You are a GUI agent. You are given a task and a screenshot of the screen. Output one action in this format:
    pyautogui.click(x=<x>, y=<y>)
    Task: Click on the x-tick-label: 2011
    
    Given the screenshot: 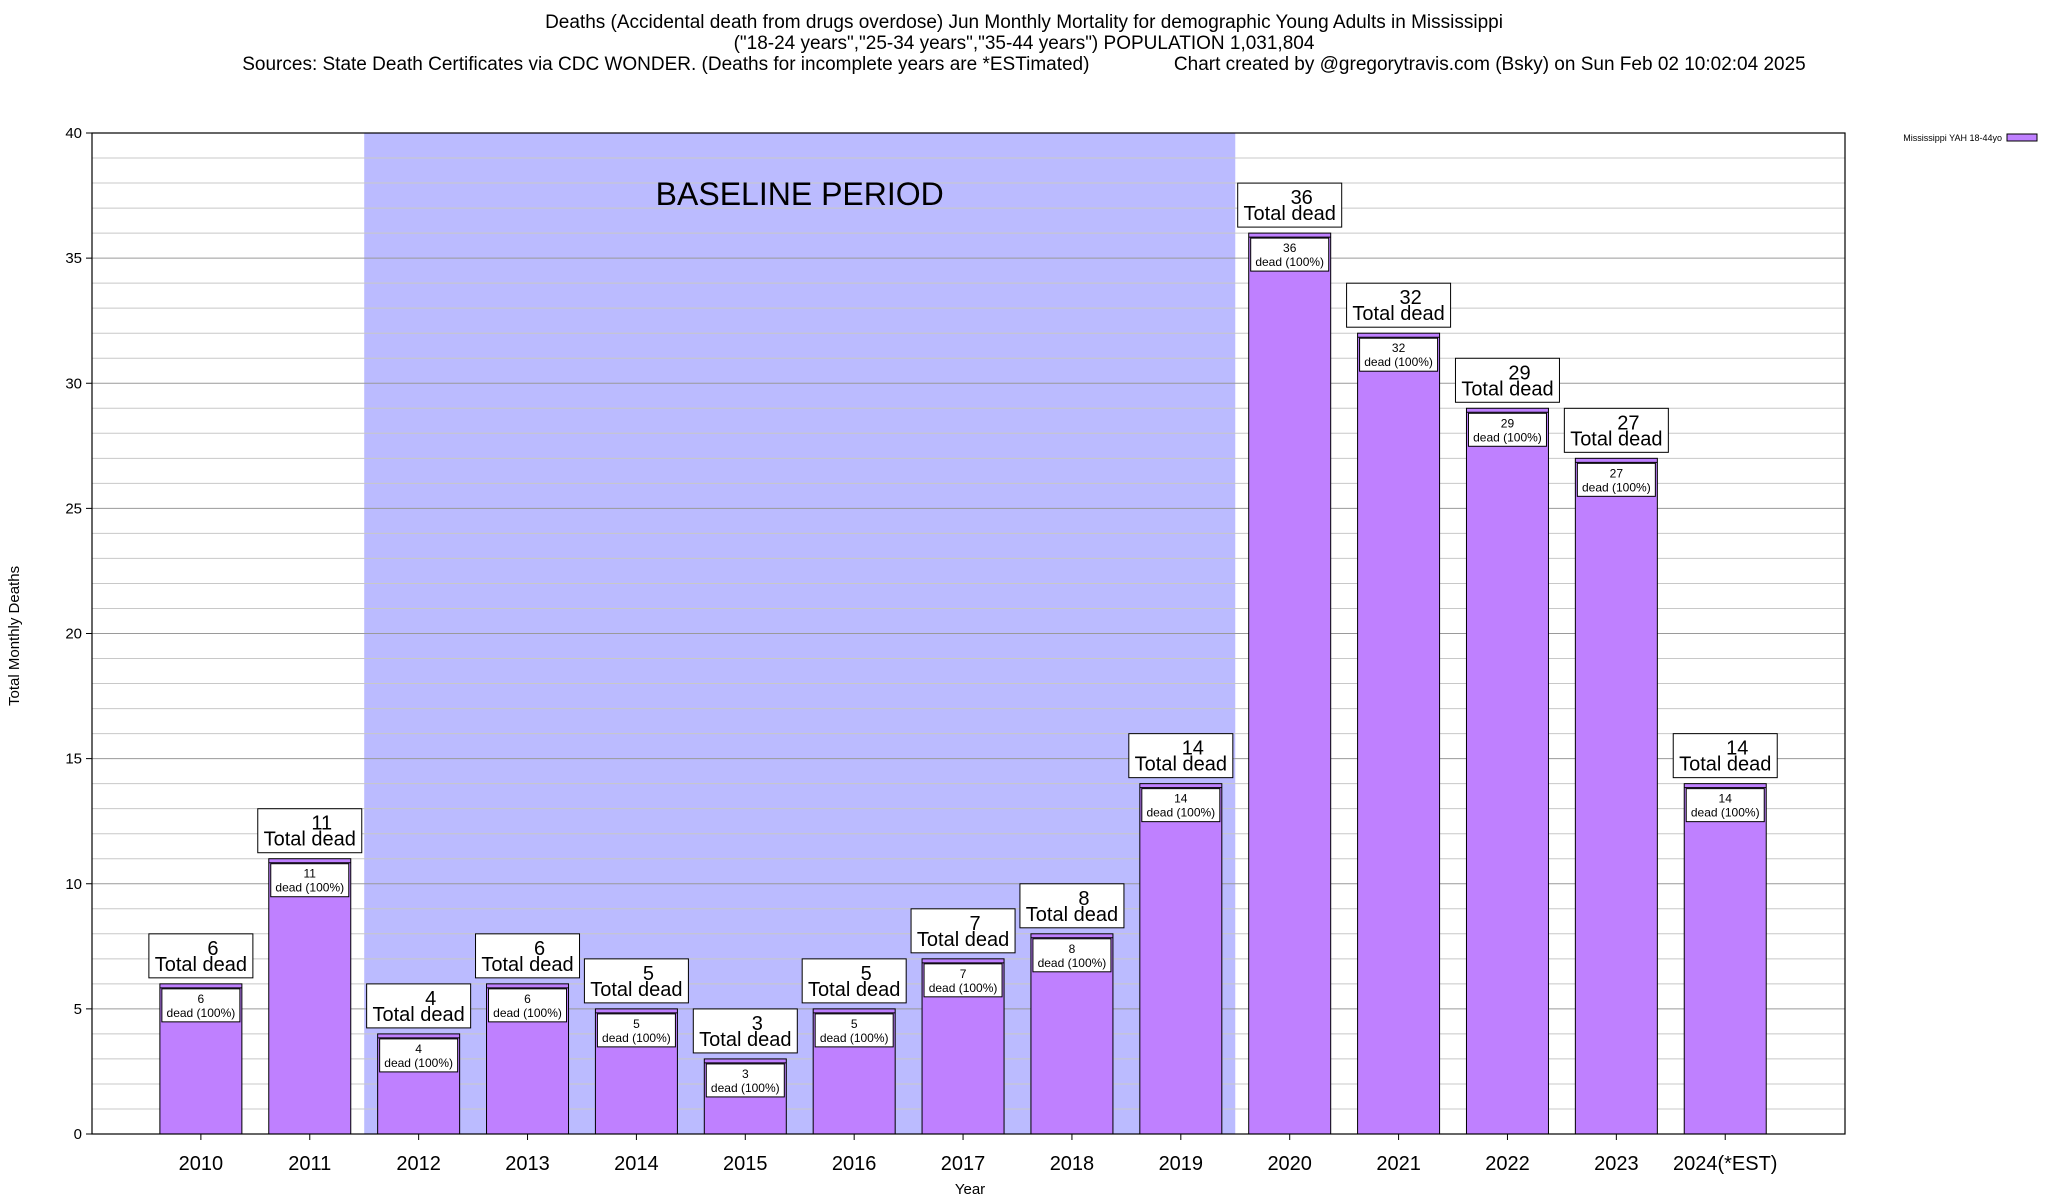 What is the action you would take?
    pyautogui.click(x=309, y=1164)
    